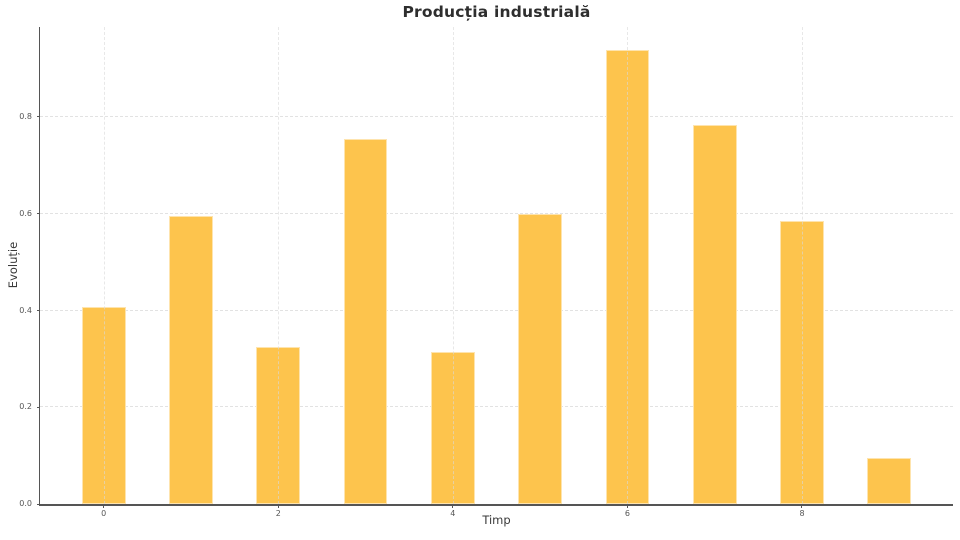  Describe the element at coordinates (496, 520) in the screenshot. I see `x-axis-label: Timp` at that location.